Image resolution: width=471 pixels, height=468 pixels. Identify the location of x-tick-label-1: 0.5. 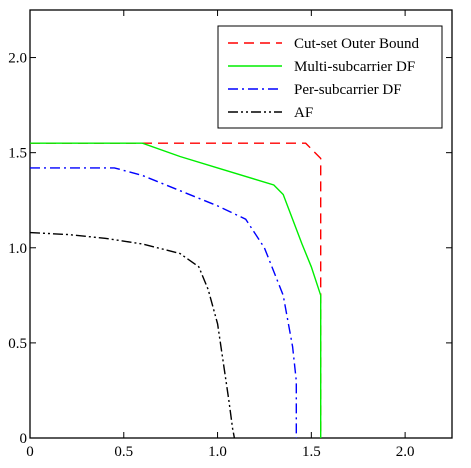
(123, 452).